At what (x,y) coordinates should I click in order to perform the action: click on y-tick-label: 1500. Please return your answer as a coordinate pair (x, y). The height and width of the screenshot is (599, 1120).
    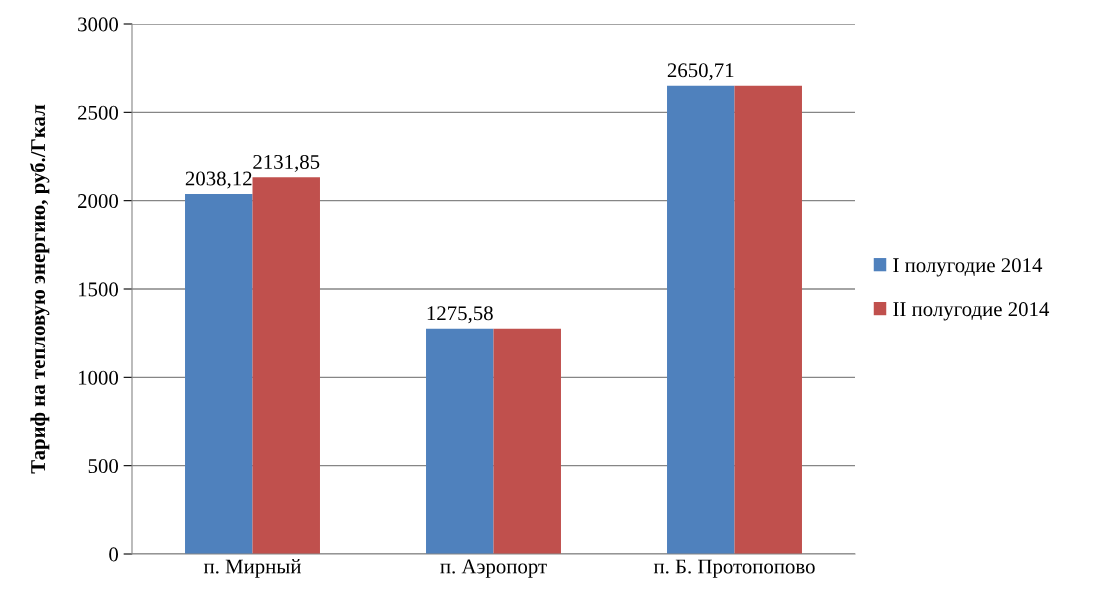
    Looking at the image, I should click on (98, 289).